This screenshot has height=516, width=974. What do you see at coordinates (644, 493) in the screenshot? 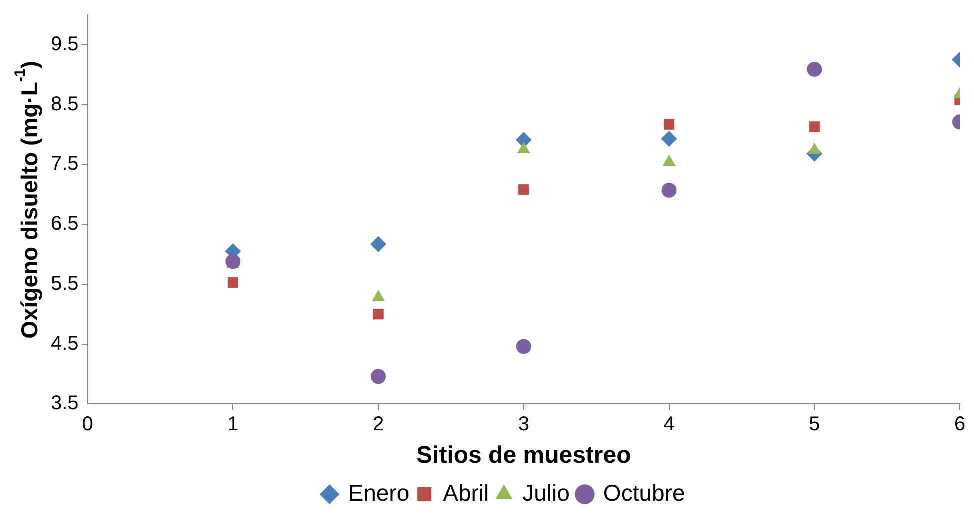
I see `legend-label: Octubre` at bounding box center [644, 493].